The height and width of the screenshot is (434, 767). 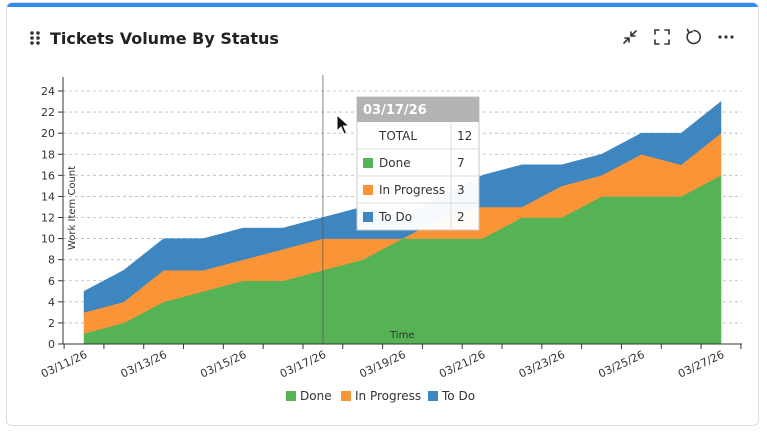 I want to click on x-tick-label: 03/23/26, so click(x=542, y=364).